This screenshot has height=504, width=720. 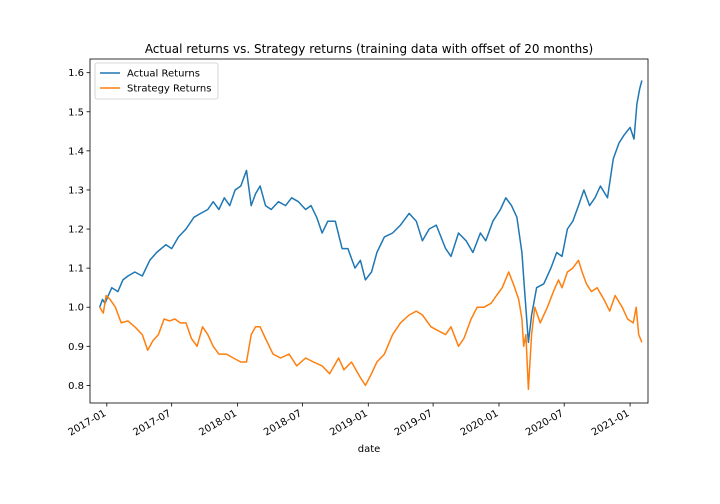 What do you see at coordinates (169, 89) in the screenshot?
I see `legend-label: Strategy Returns` at bounding box center [169, 89].